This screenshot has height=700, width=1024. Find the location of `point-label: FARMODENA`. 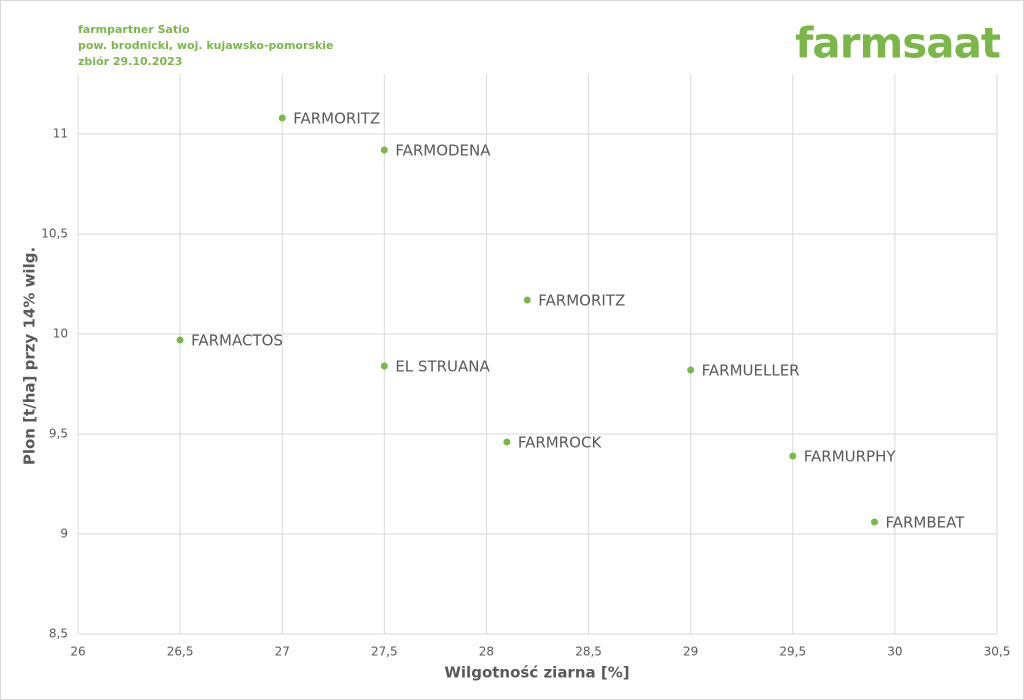

point-label: FARMODENA is located at coordinates (443, 151).